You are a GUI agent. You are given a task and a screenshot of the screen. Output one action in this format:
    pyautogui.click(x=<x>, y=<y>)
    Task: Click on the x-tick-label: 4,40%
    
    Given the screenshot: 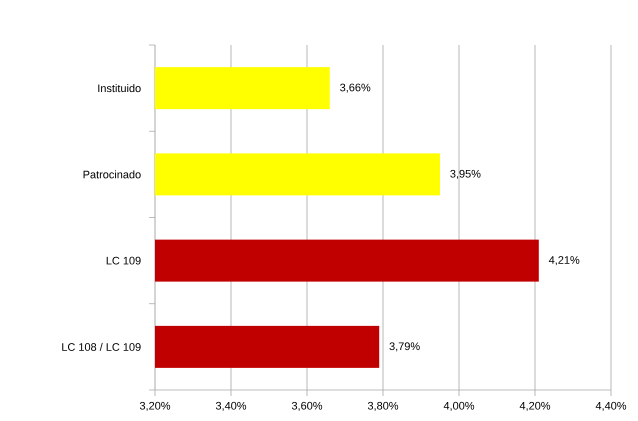 What is the action you would take?
    pyautogui.click(x=611, y=406)
    